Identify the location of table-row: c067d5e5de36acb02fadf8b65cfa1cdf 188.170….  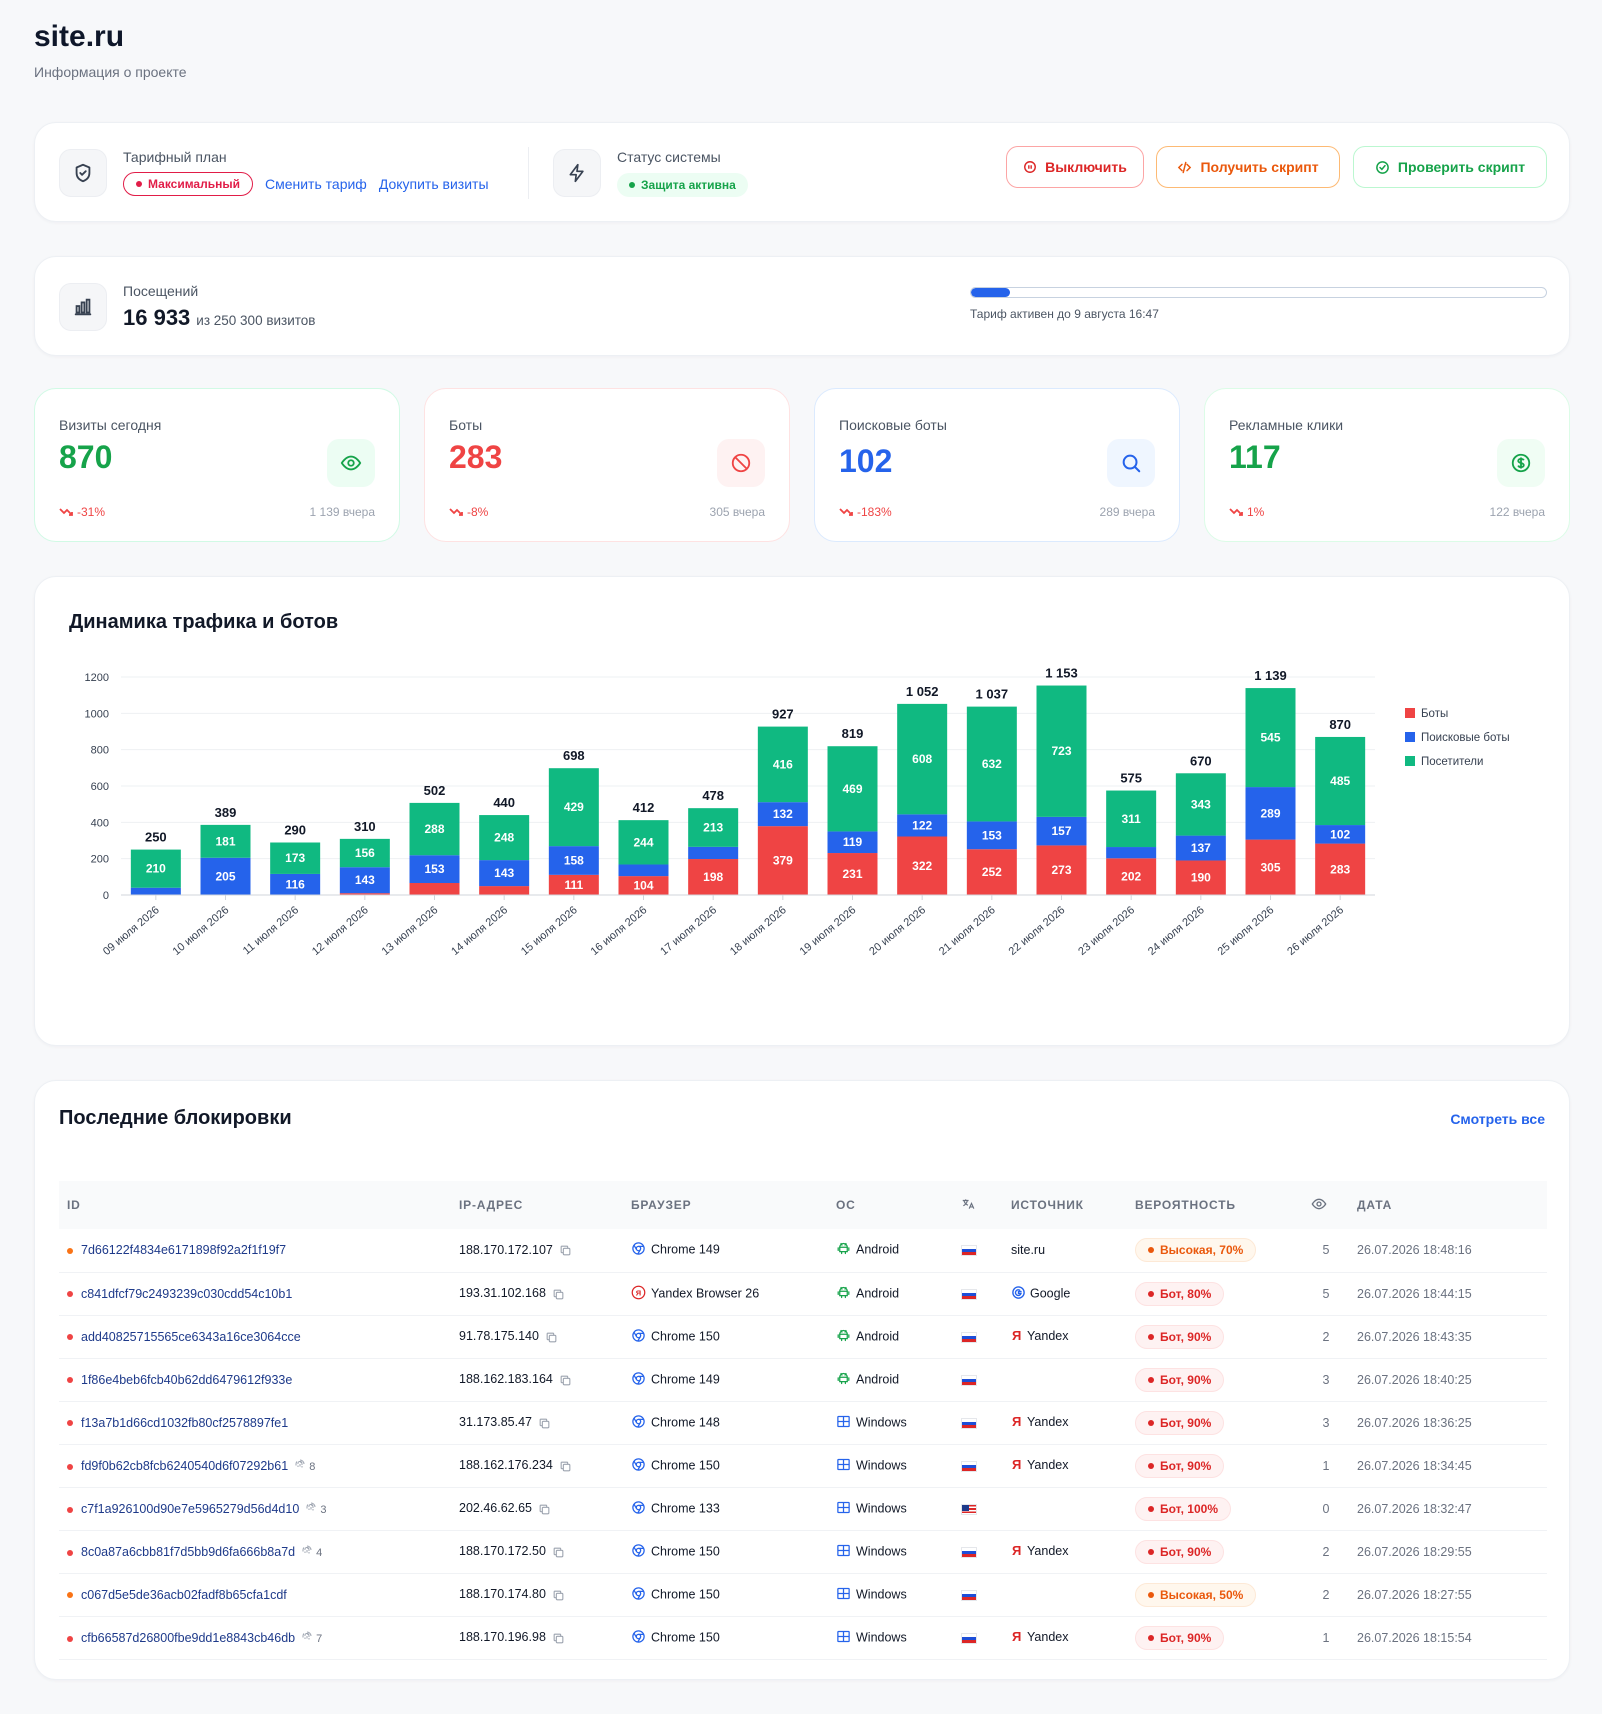
(803, 1595).